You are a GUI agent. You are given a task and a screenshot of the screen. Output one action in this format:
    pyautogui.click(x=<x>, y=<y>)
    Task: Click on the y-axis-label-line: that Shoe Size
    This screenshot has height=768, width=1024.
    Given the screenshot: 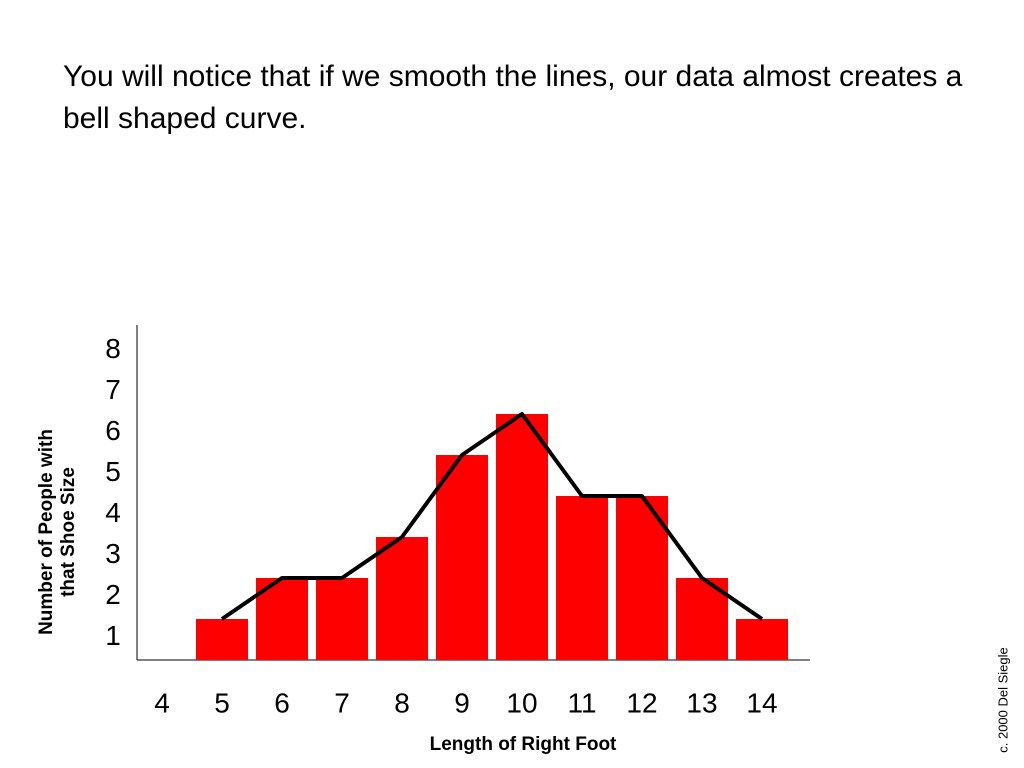 What is the action you would take?
    pyautogui.click(x=68, y=532)
    